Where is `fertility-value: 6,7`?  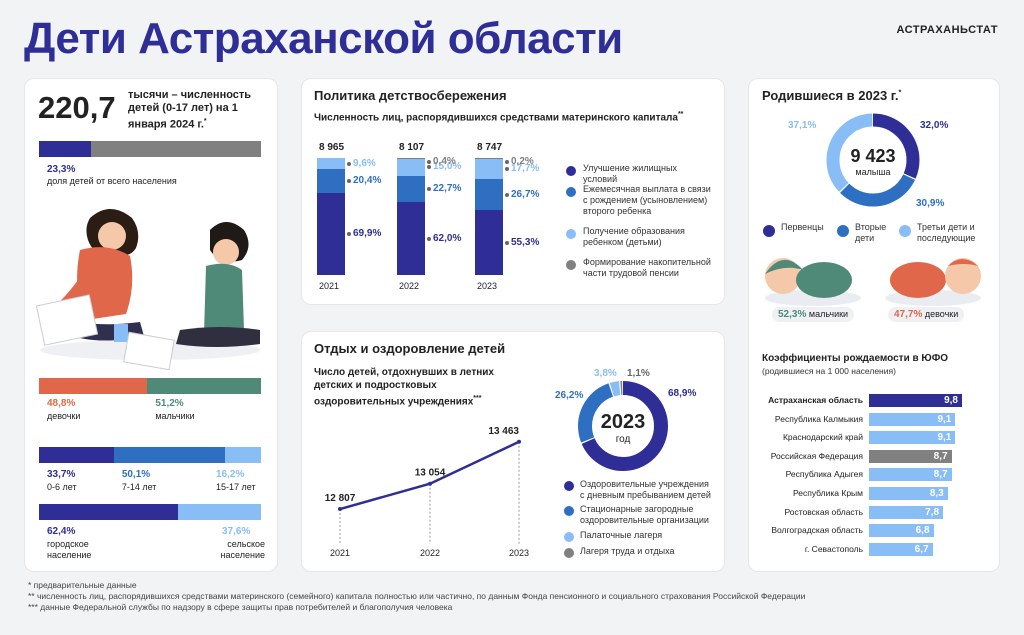 fertility-value: 6,7 is located at coordinates (921, 549).